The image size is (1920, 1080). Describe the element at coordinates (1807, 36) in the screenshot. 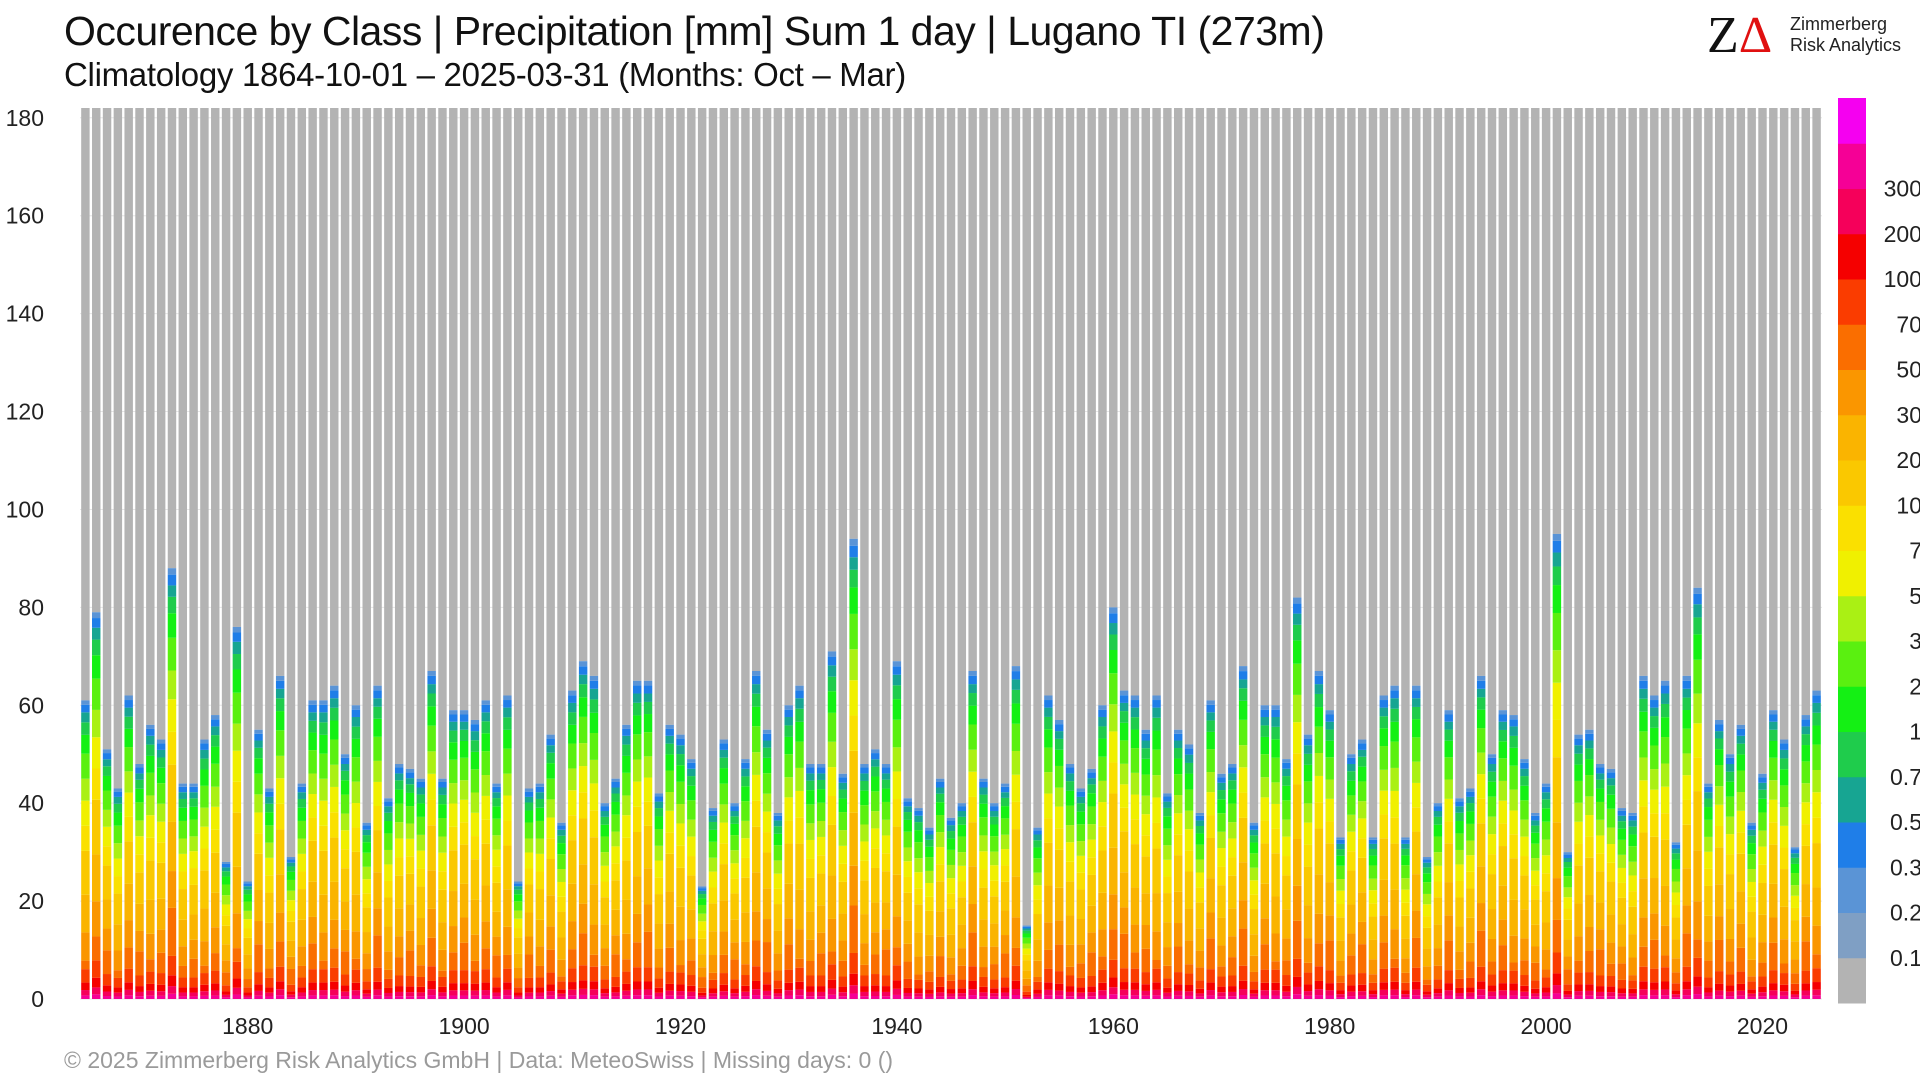

I see `company-logo: ZΔ Zimmerberg Risk Analytics` at that location.